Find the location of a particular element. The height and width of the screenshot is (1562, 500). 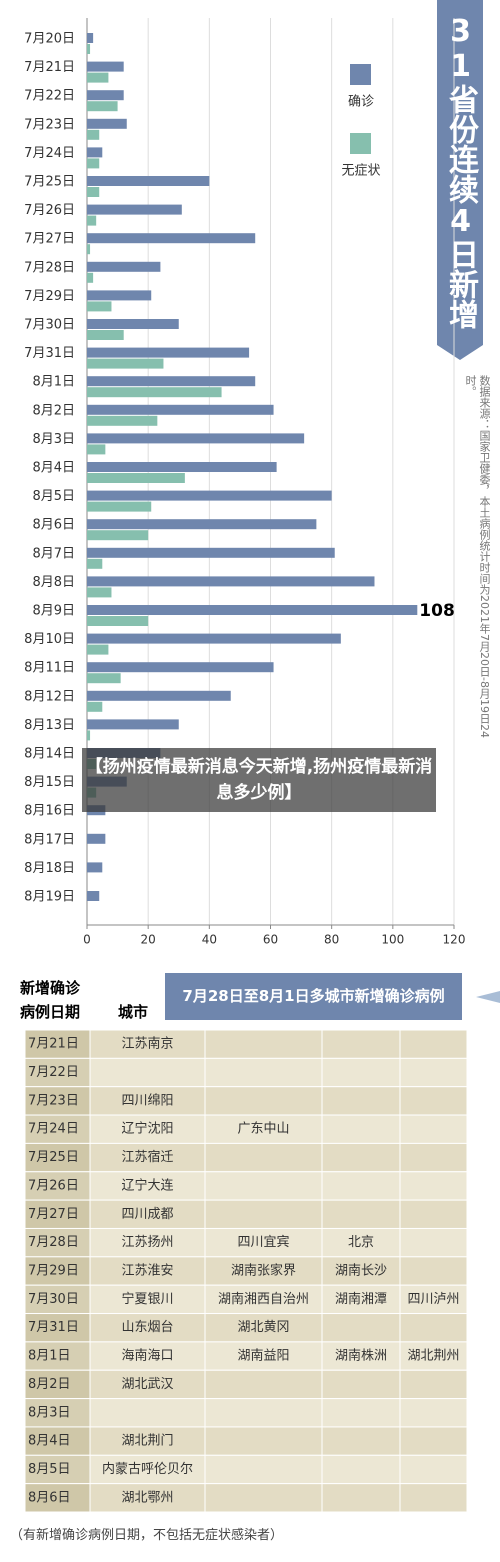

y-tick-label: 8月8日 is located at coordinates (53, 582).